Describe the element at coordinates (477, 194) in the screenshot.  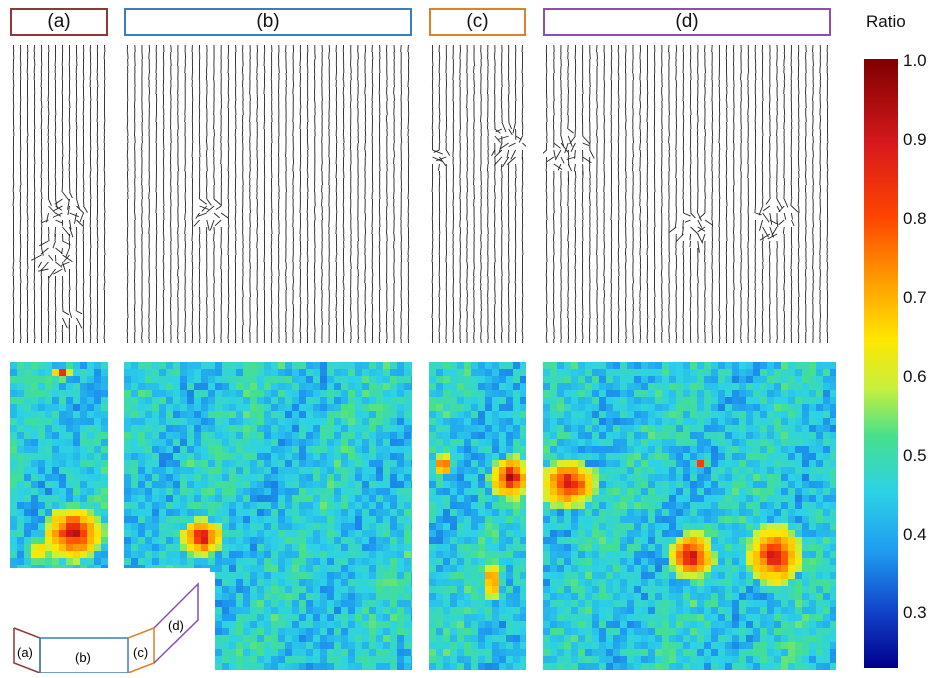
I see `vector-field-c` at that location.